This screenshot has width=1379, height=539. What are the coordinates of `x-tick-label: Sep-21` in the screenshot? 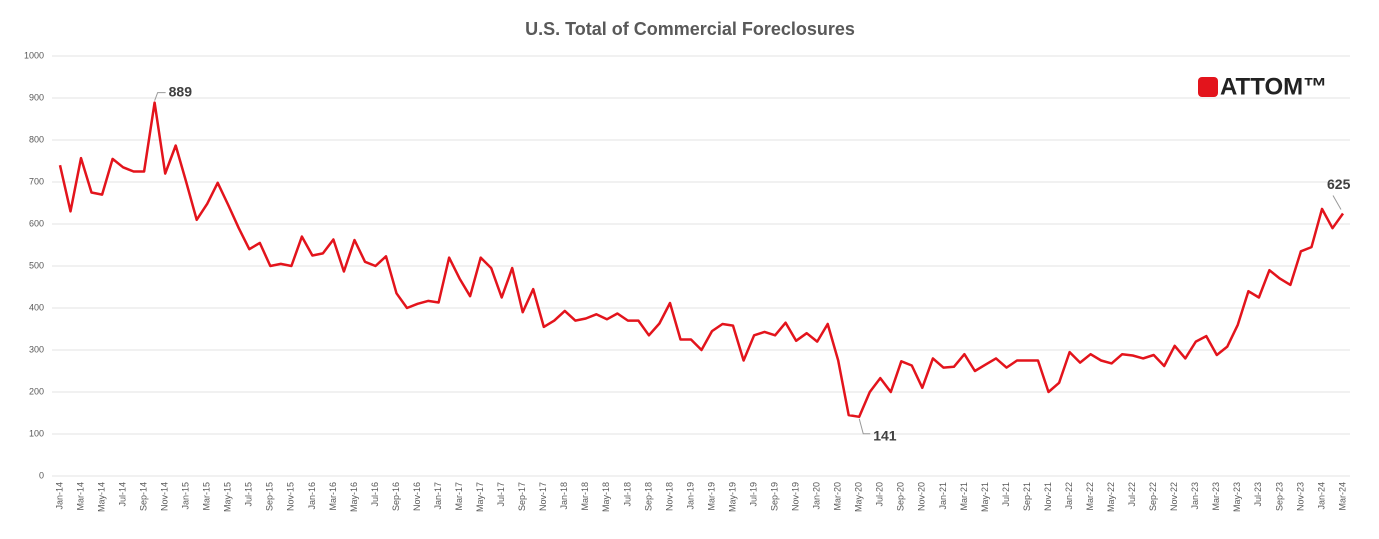 It's located at (1027, 496).